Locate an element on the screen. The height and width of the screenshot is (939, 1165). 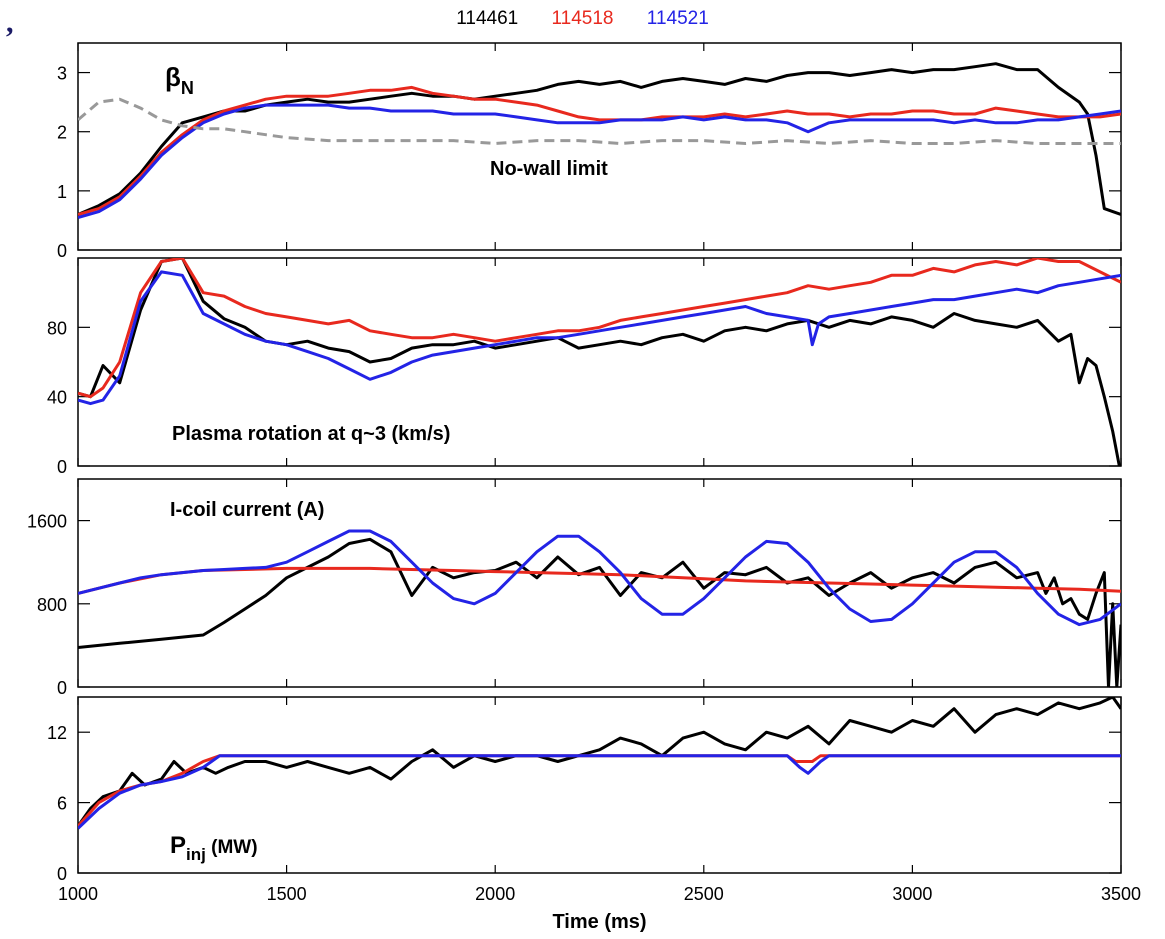
panel-label-0: βN is located at coordinates (179, 80).